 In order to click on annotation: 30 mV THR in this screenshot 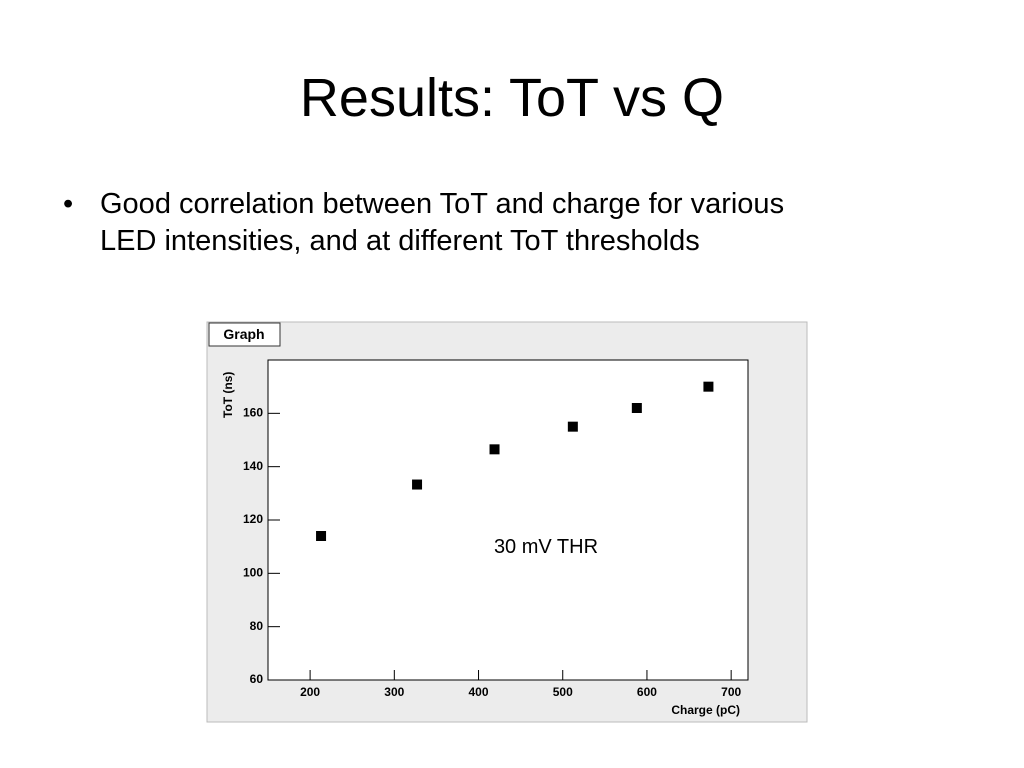, I will do `click(546, 547)`.